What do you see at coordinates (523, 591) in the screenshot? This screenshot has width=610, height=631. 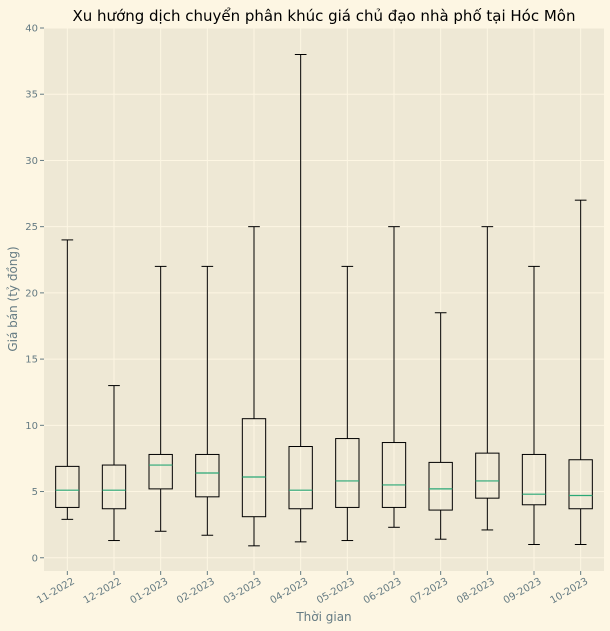 I see `x-tick-label: 09-2023` at bounding box center [523, 591].